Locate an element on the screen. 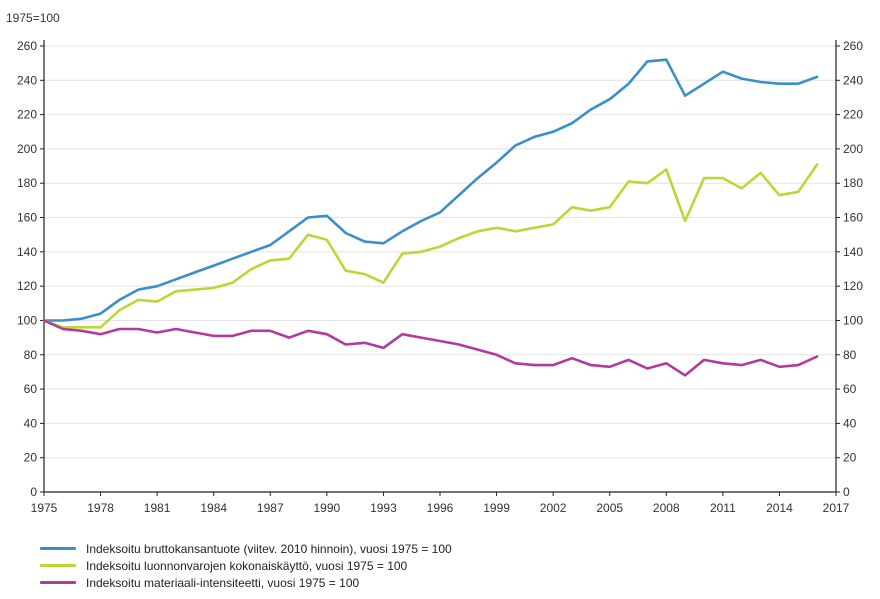  x-tick-label: 2017 is located at coordinates (836, 508).